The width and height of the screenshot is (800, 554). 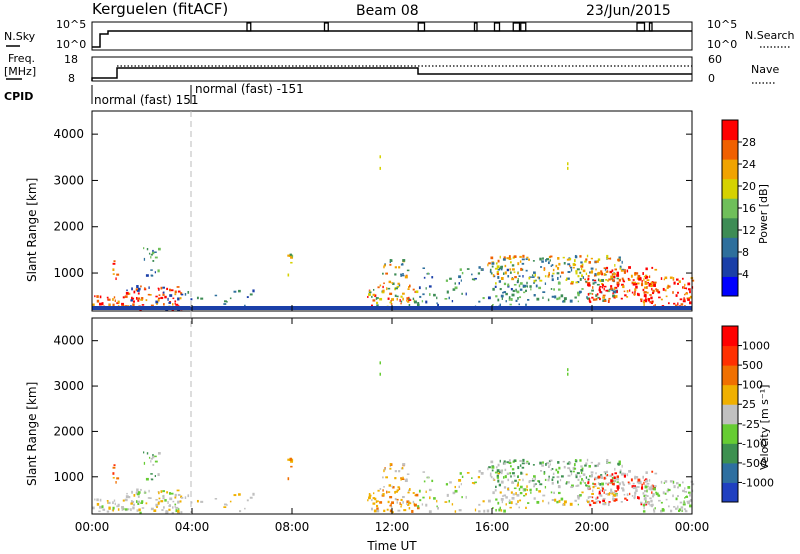 I want to click on nave-tick-bottom: 0, so click(x=711, y=78).